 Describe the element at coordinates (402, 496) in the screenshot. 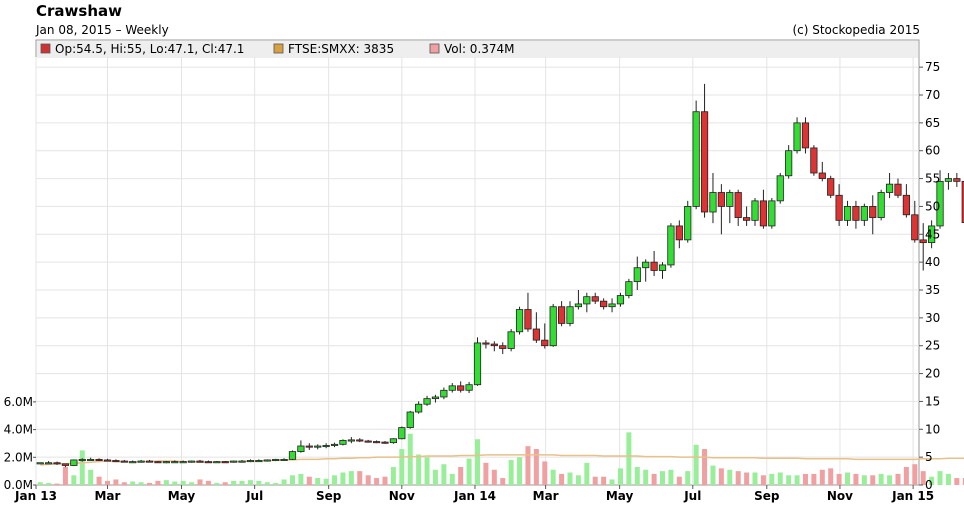

I see `date-tick-label: Nov` at that location.